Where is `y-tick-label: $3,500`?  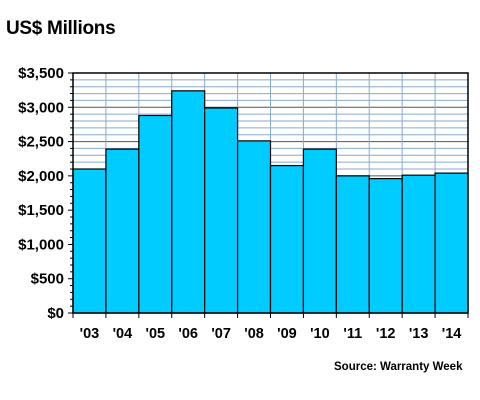
y-tick-label: $3,500 is located at coordinates (41, 73).